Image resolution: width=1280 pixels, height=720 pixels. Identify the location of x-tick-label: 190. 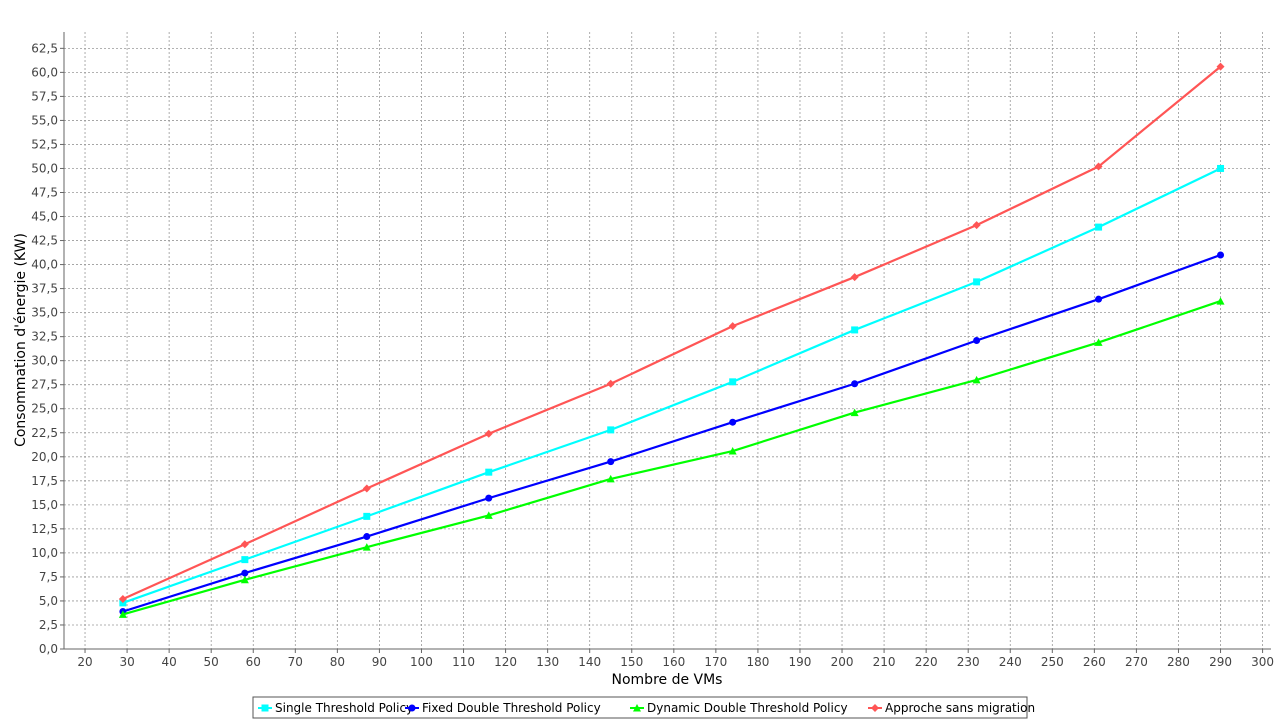
(800, 662).